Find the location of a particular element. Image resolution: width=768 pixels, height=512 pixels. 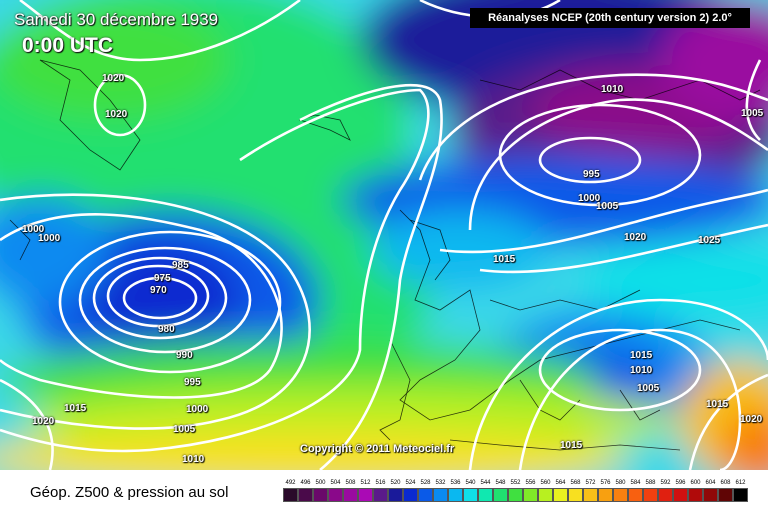

scale-item: 508 is located at coordinates (350, 490).